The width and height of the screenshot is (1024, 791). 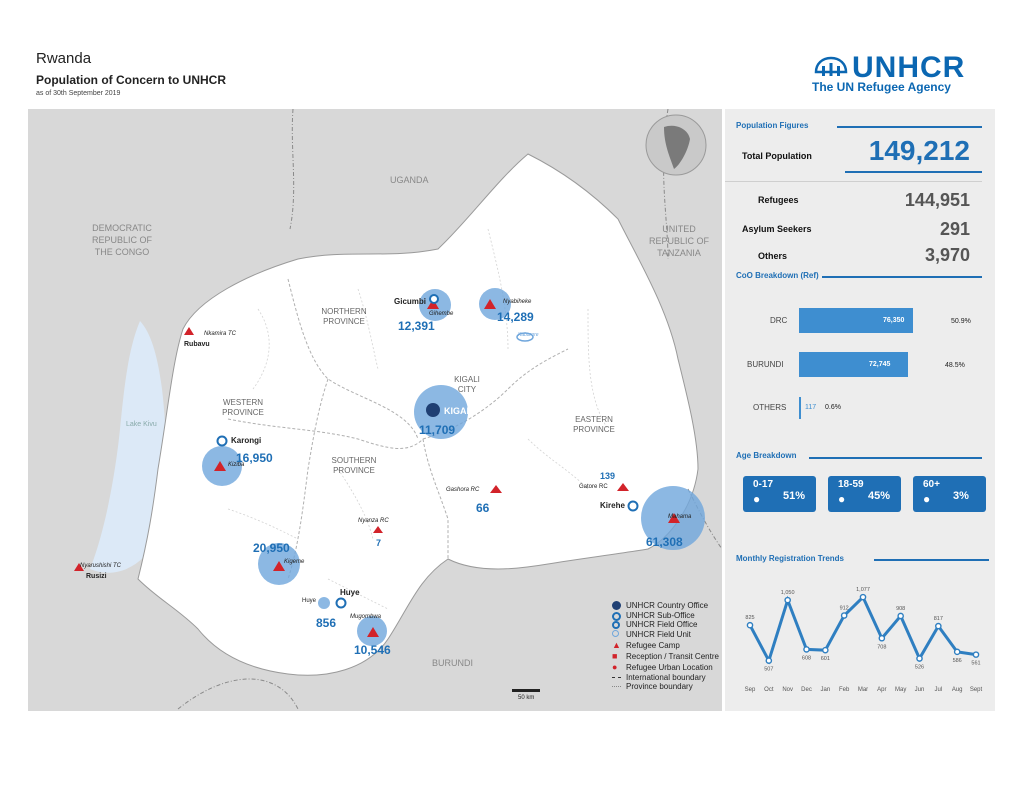 What do you see at coordinates (927, 499) in the screenshot?
I see `elderly-icon: ●` at bounding box center [927, 499].